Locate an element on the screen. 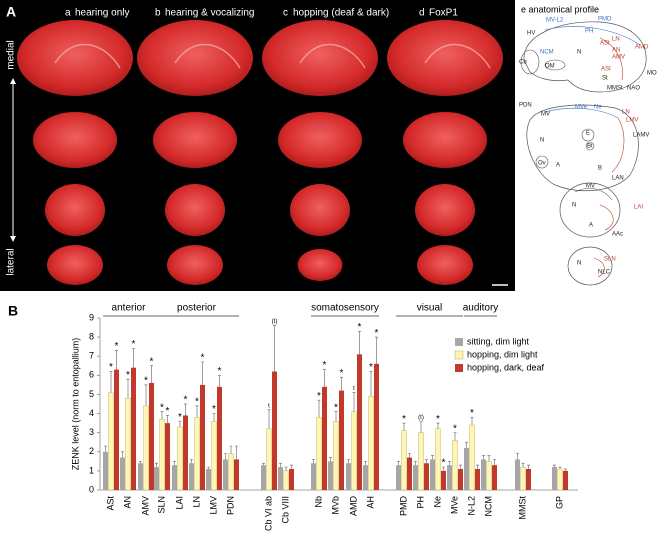 The height and width of the screenshot is (541, 661). x-tick-label: Cb VIII is located at coordinates (285, 510).